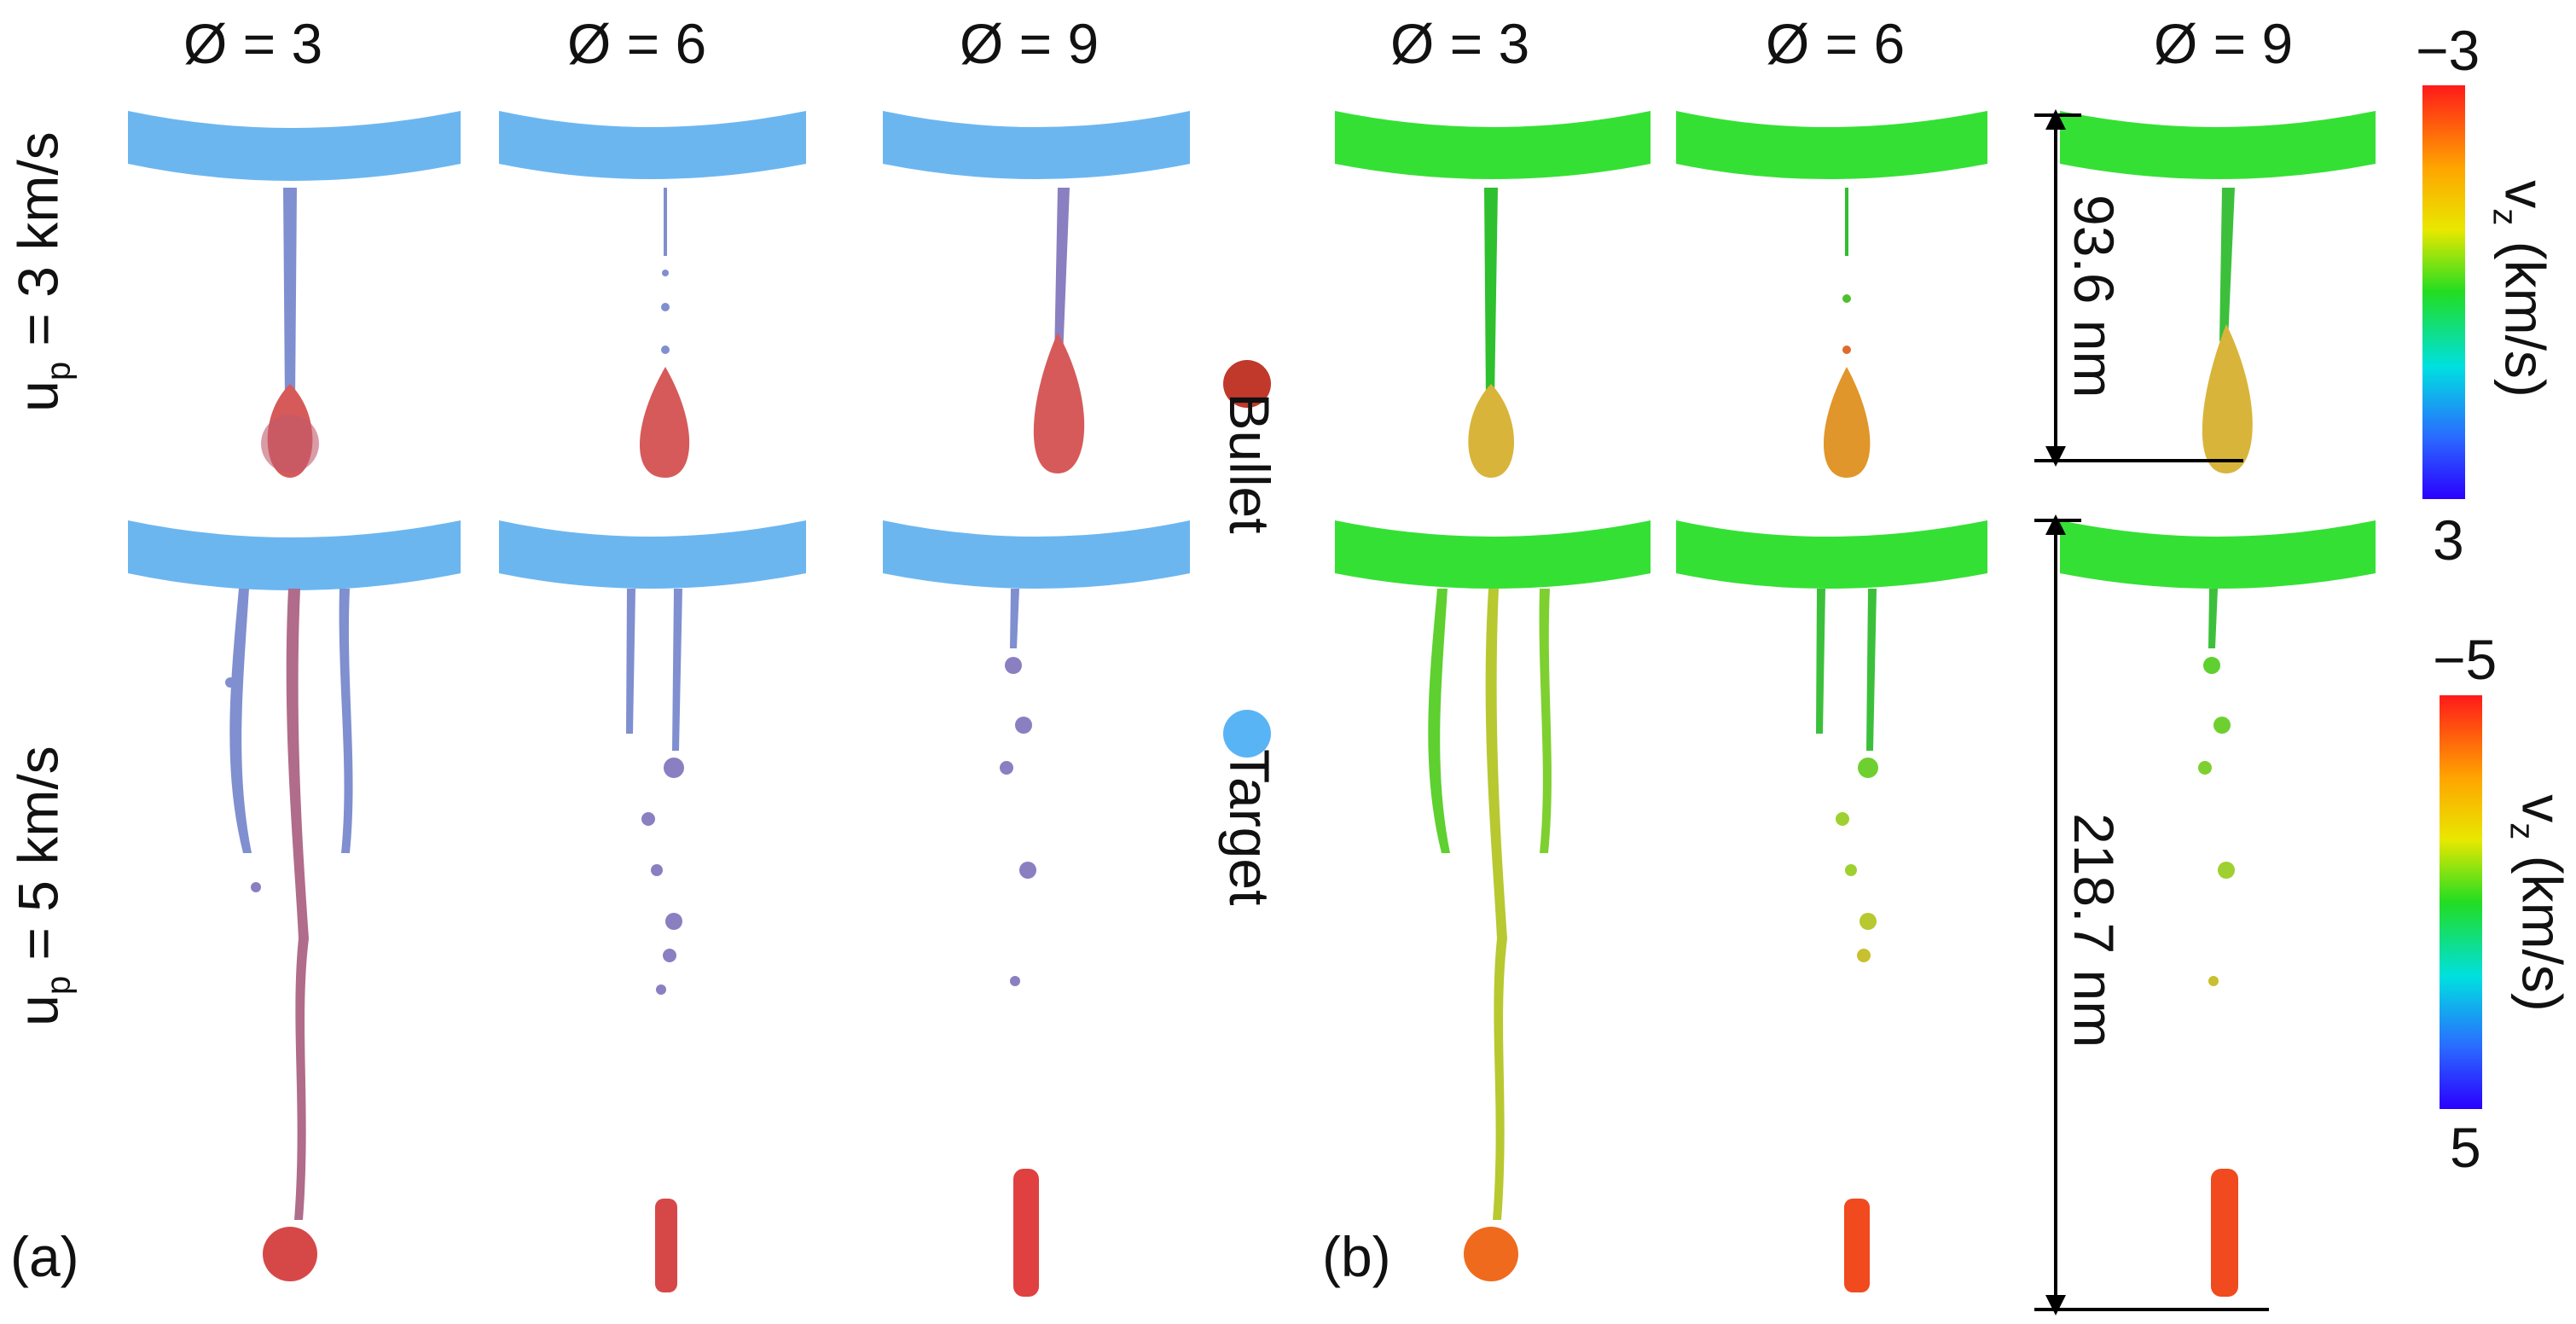  What do you see at coordinates (637, 43) in the screenshot?
I see `col-header-left-2: Ø = 6` at bounding box center [637, 43].